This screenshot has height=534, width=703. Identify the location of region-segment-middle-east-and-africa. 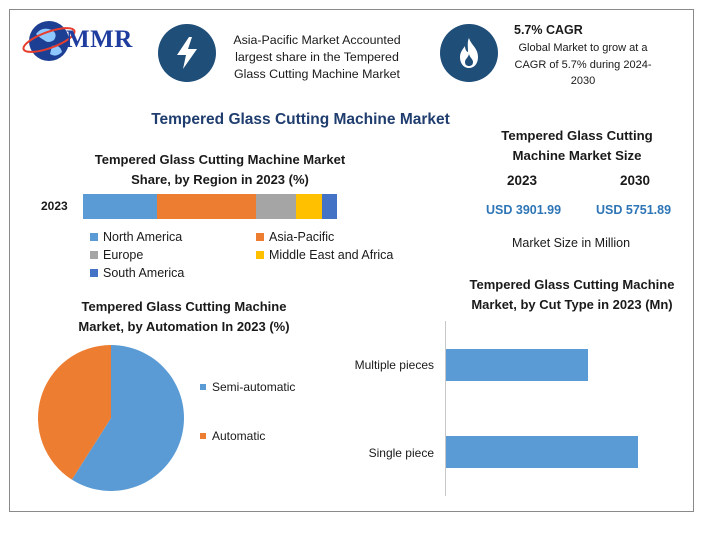
(309, 206).